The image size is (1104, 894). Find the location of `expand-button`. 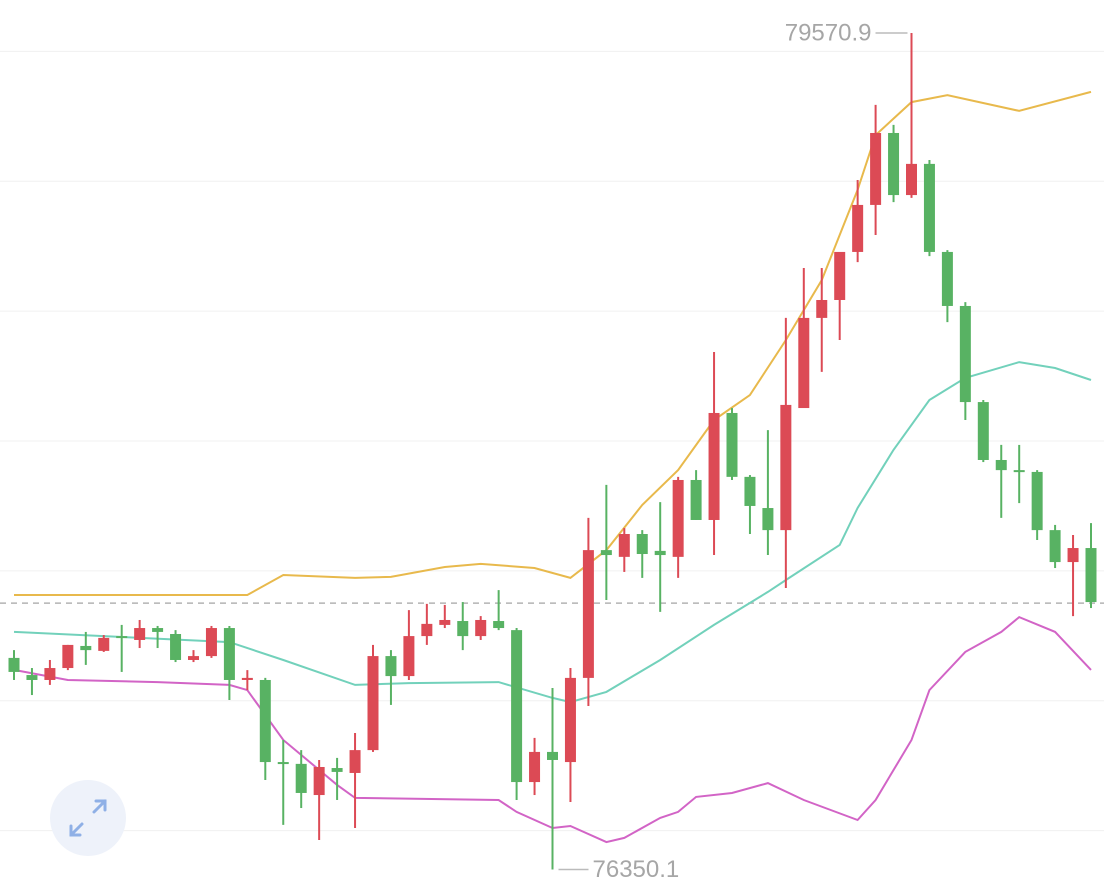

expand-button is located at coordinates (88, 818).